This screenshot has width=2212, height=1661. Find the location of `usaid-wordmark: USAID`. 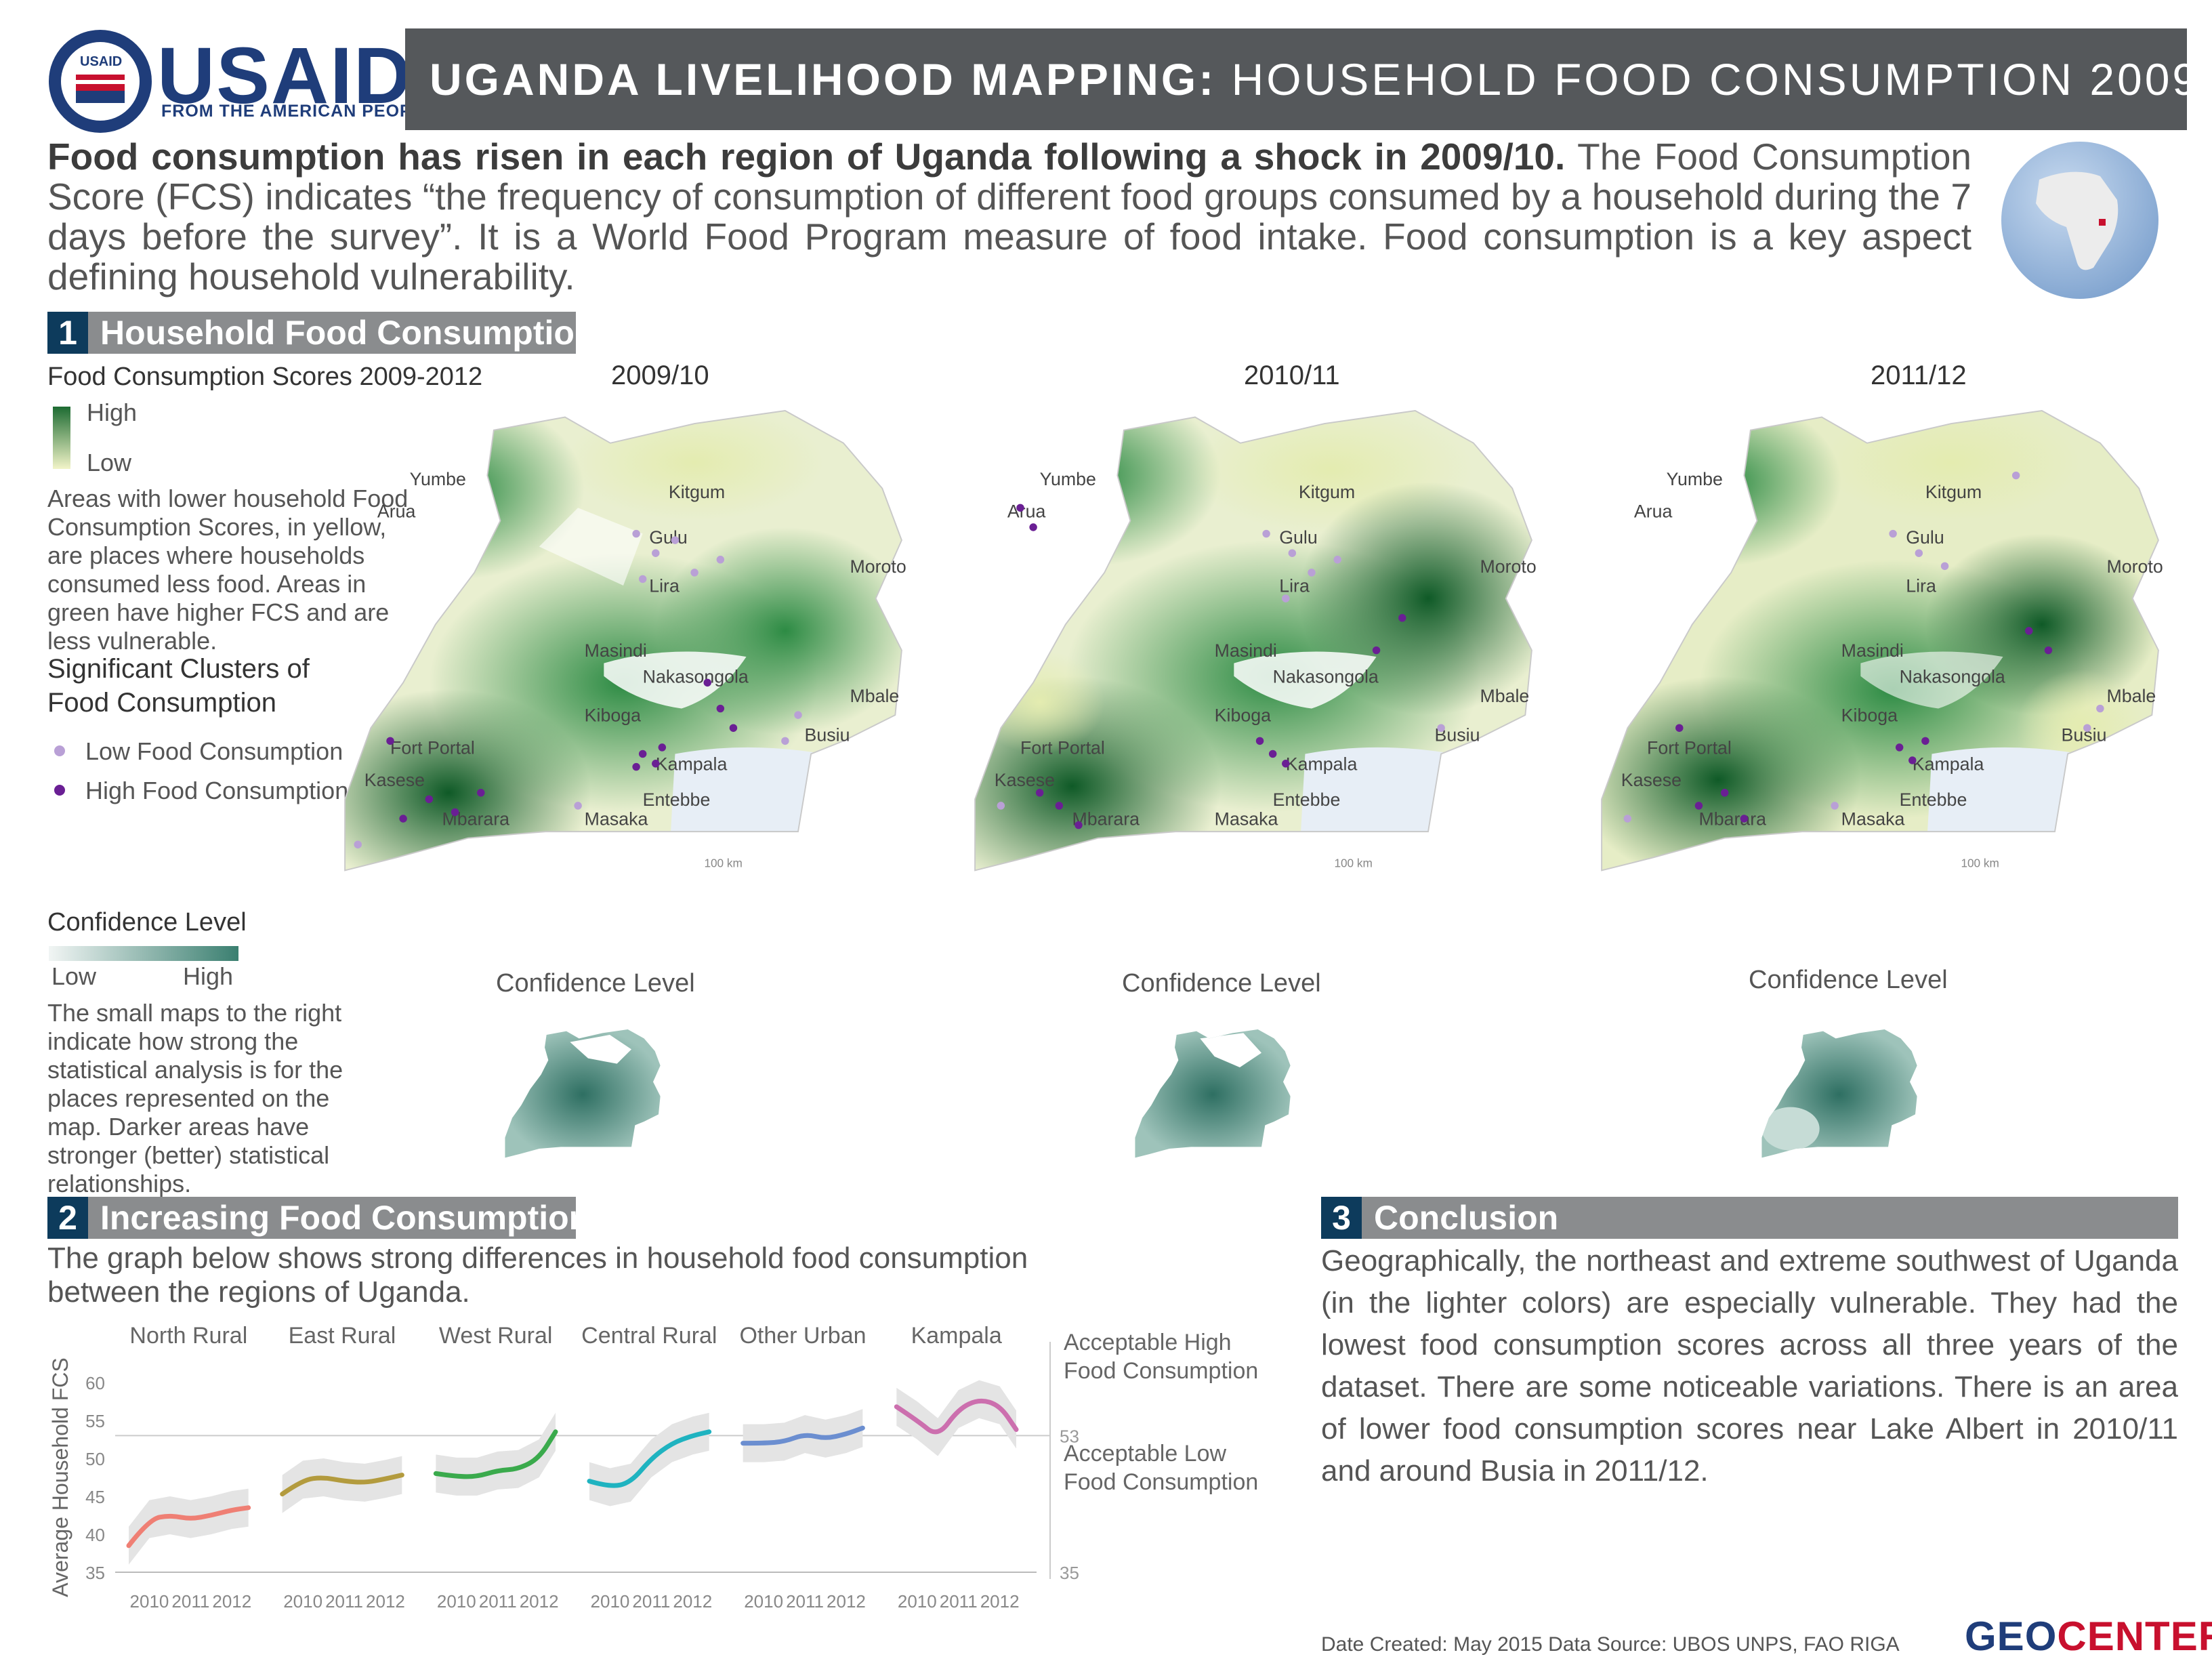

usaid-wordmark: USAID is located at coordinates (285, 76).